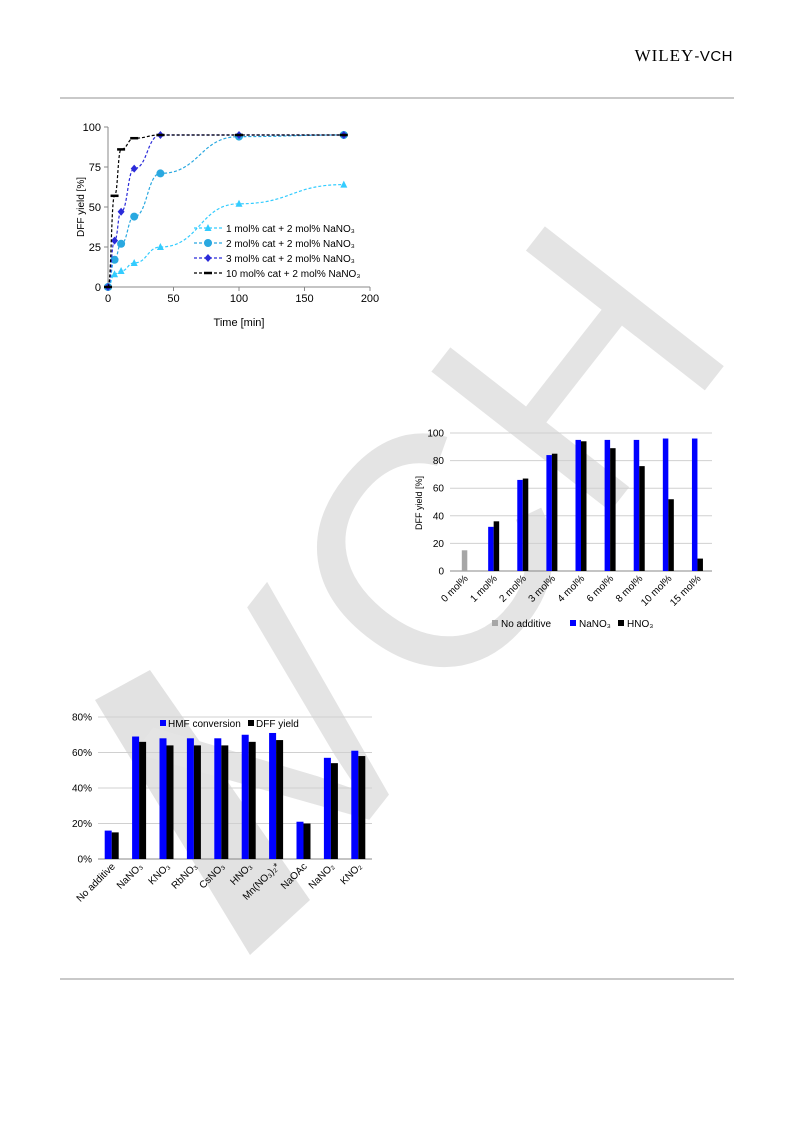  Describe the element at coordinates (163, 723) in the screenshot. I see `chart3-legend-swatch` at that location.